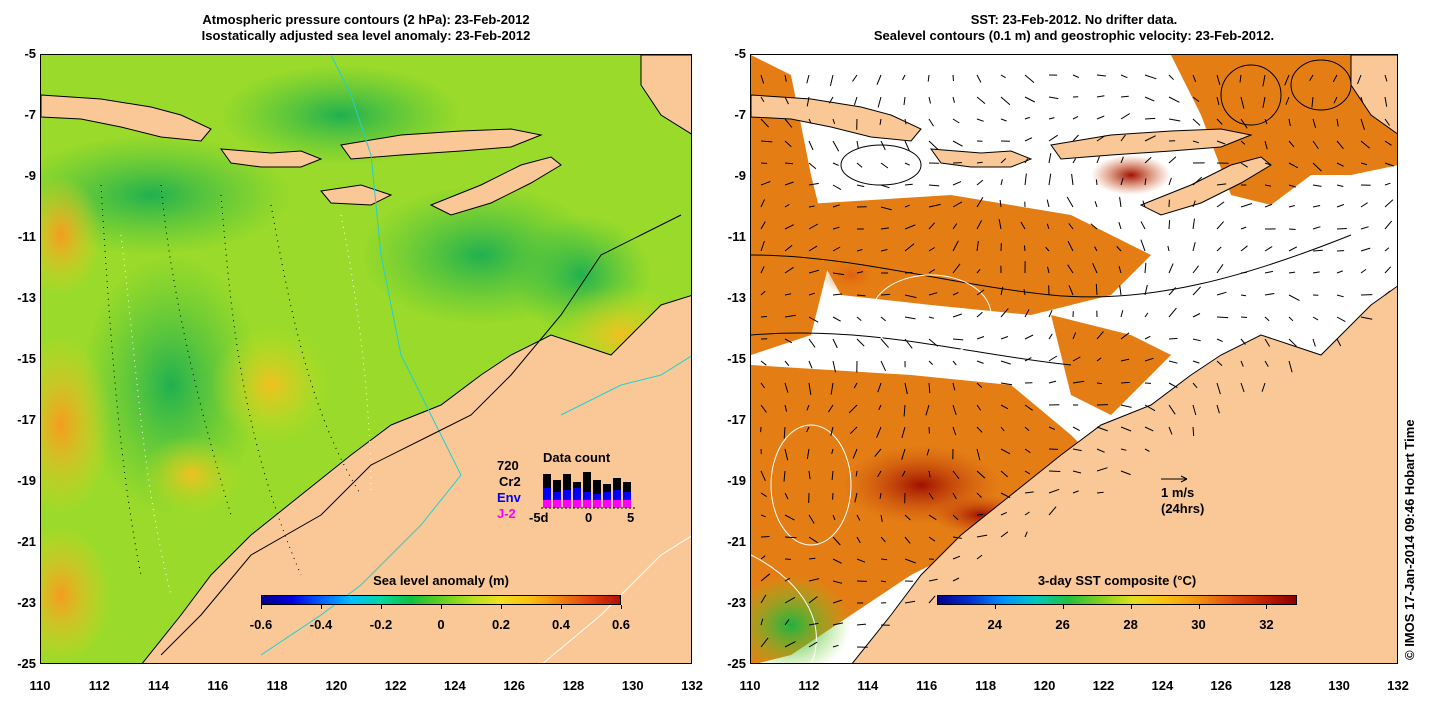 The image size is (1440, 710). What do you see at coordinates (26, 419) in the screenshot?
I see `left_panel-lat-tick: -17` at bounding box center [26, 419].